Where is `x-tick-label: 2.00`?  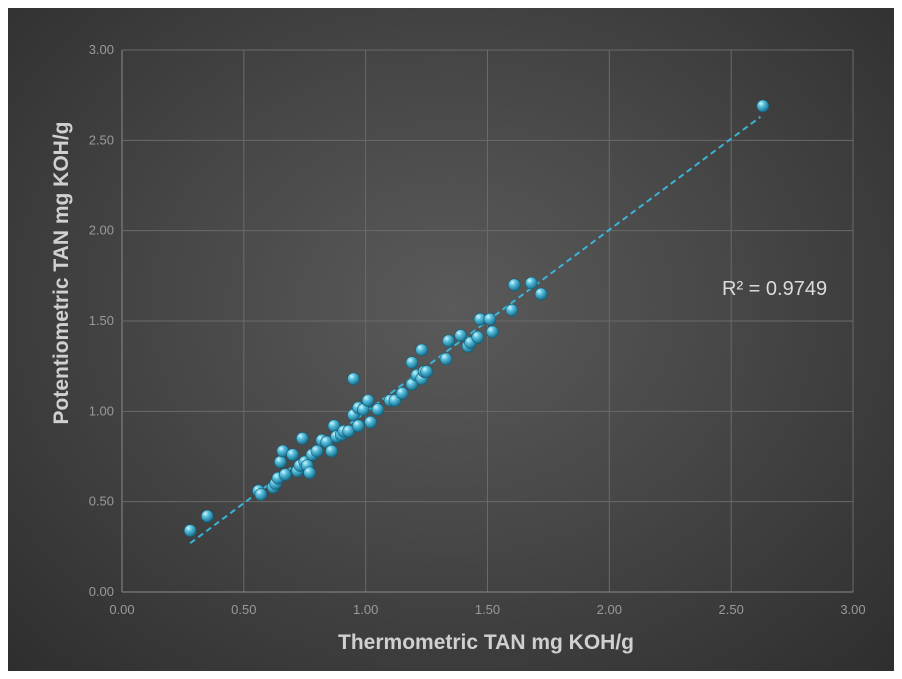 x-tick-label: 2.00 is located at coordinates (609, 609).